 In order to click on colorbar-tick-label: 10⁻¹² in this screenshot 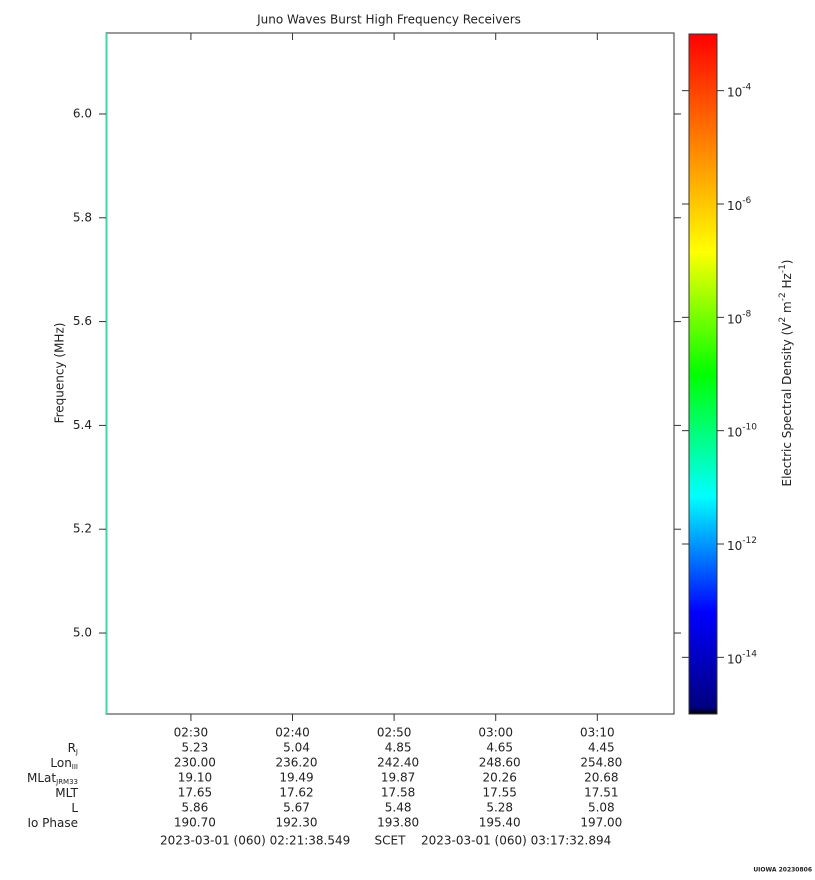, I will do `click(742, 544)`.